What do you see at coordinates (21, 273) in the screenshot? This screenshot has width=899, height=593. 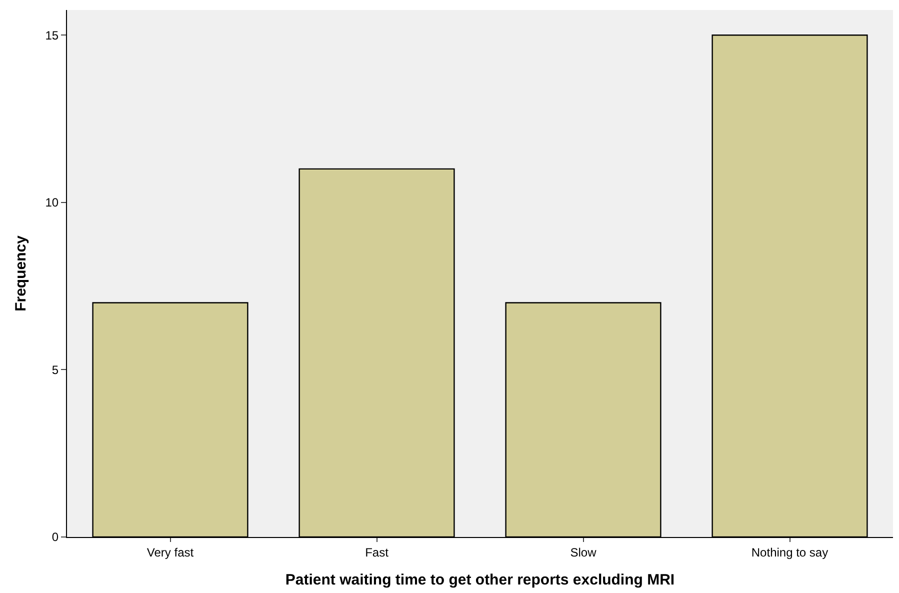 I see `y-axis-title: Frequency` at bounding box center [21, 273].